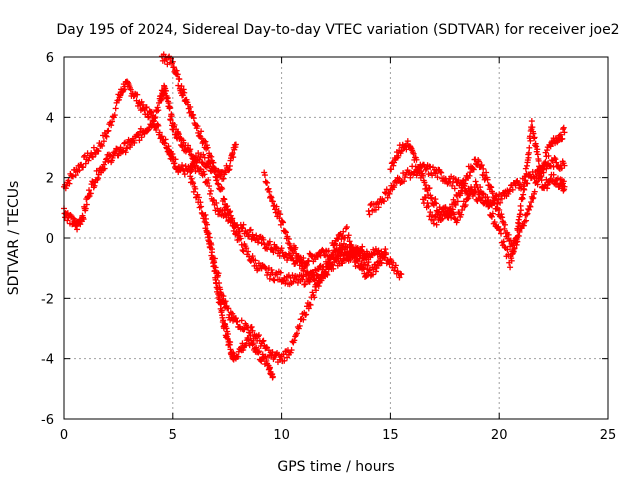  I want to click on x-axis-label: GPS time / hours, so click(335, 467).